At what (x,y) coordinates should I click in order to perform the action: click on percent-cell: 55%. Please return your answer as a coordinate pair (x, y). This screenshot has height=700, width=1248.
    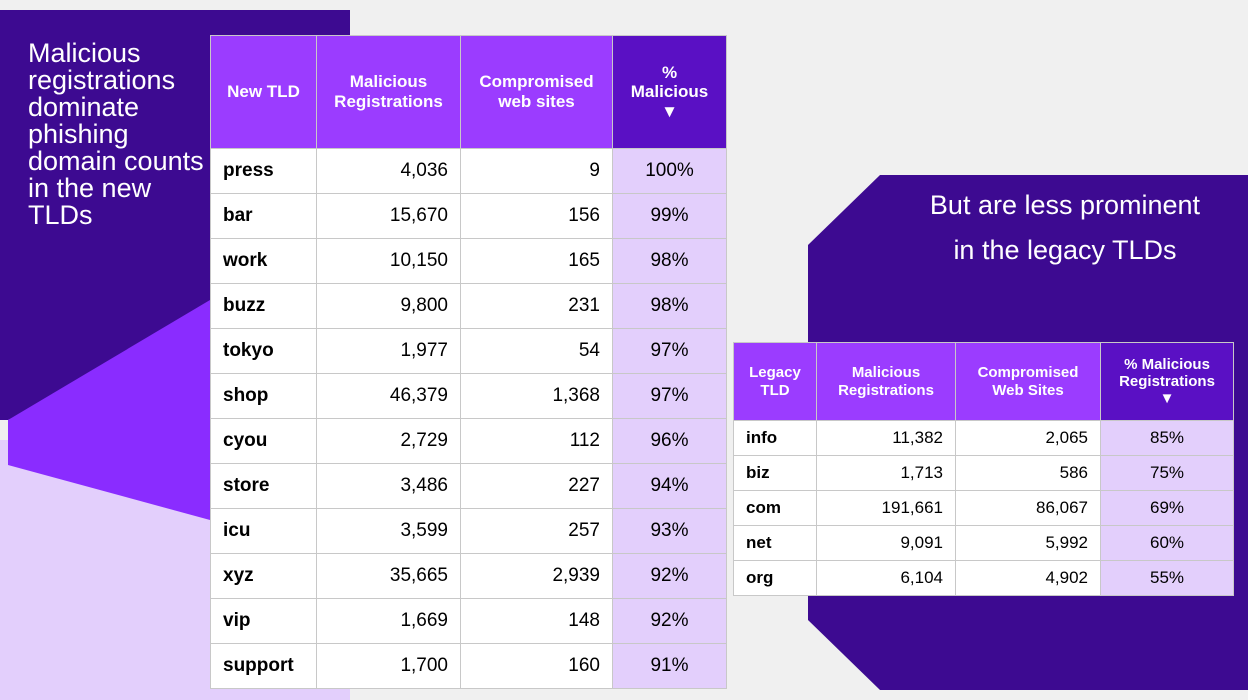
    Looking at the image, I should click on (1167, 578).